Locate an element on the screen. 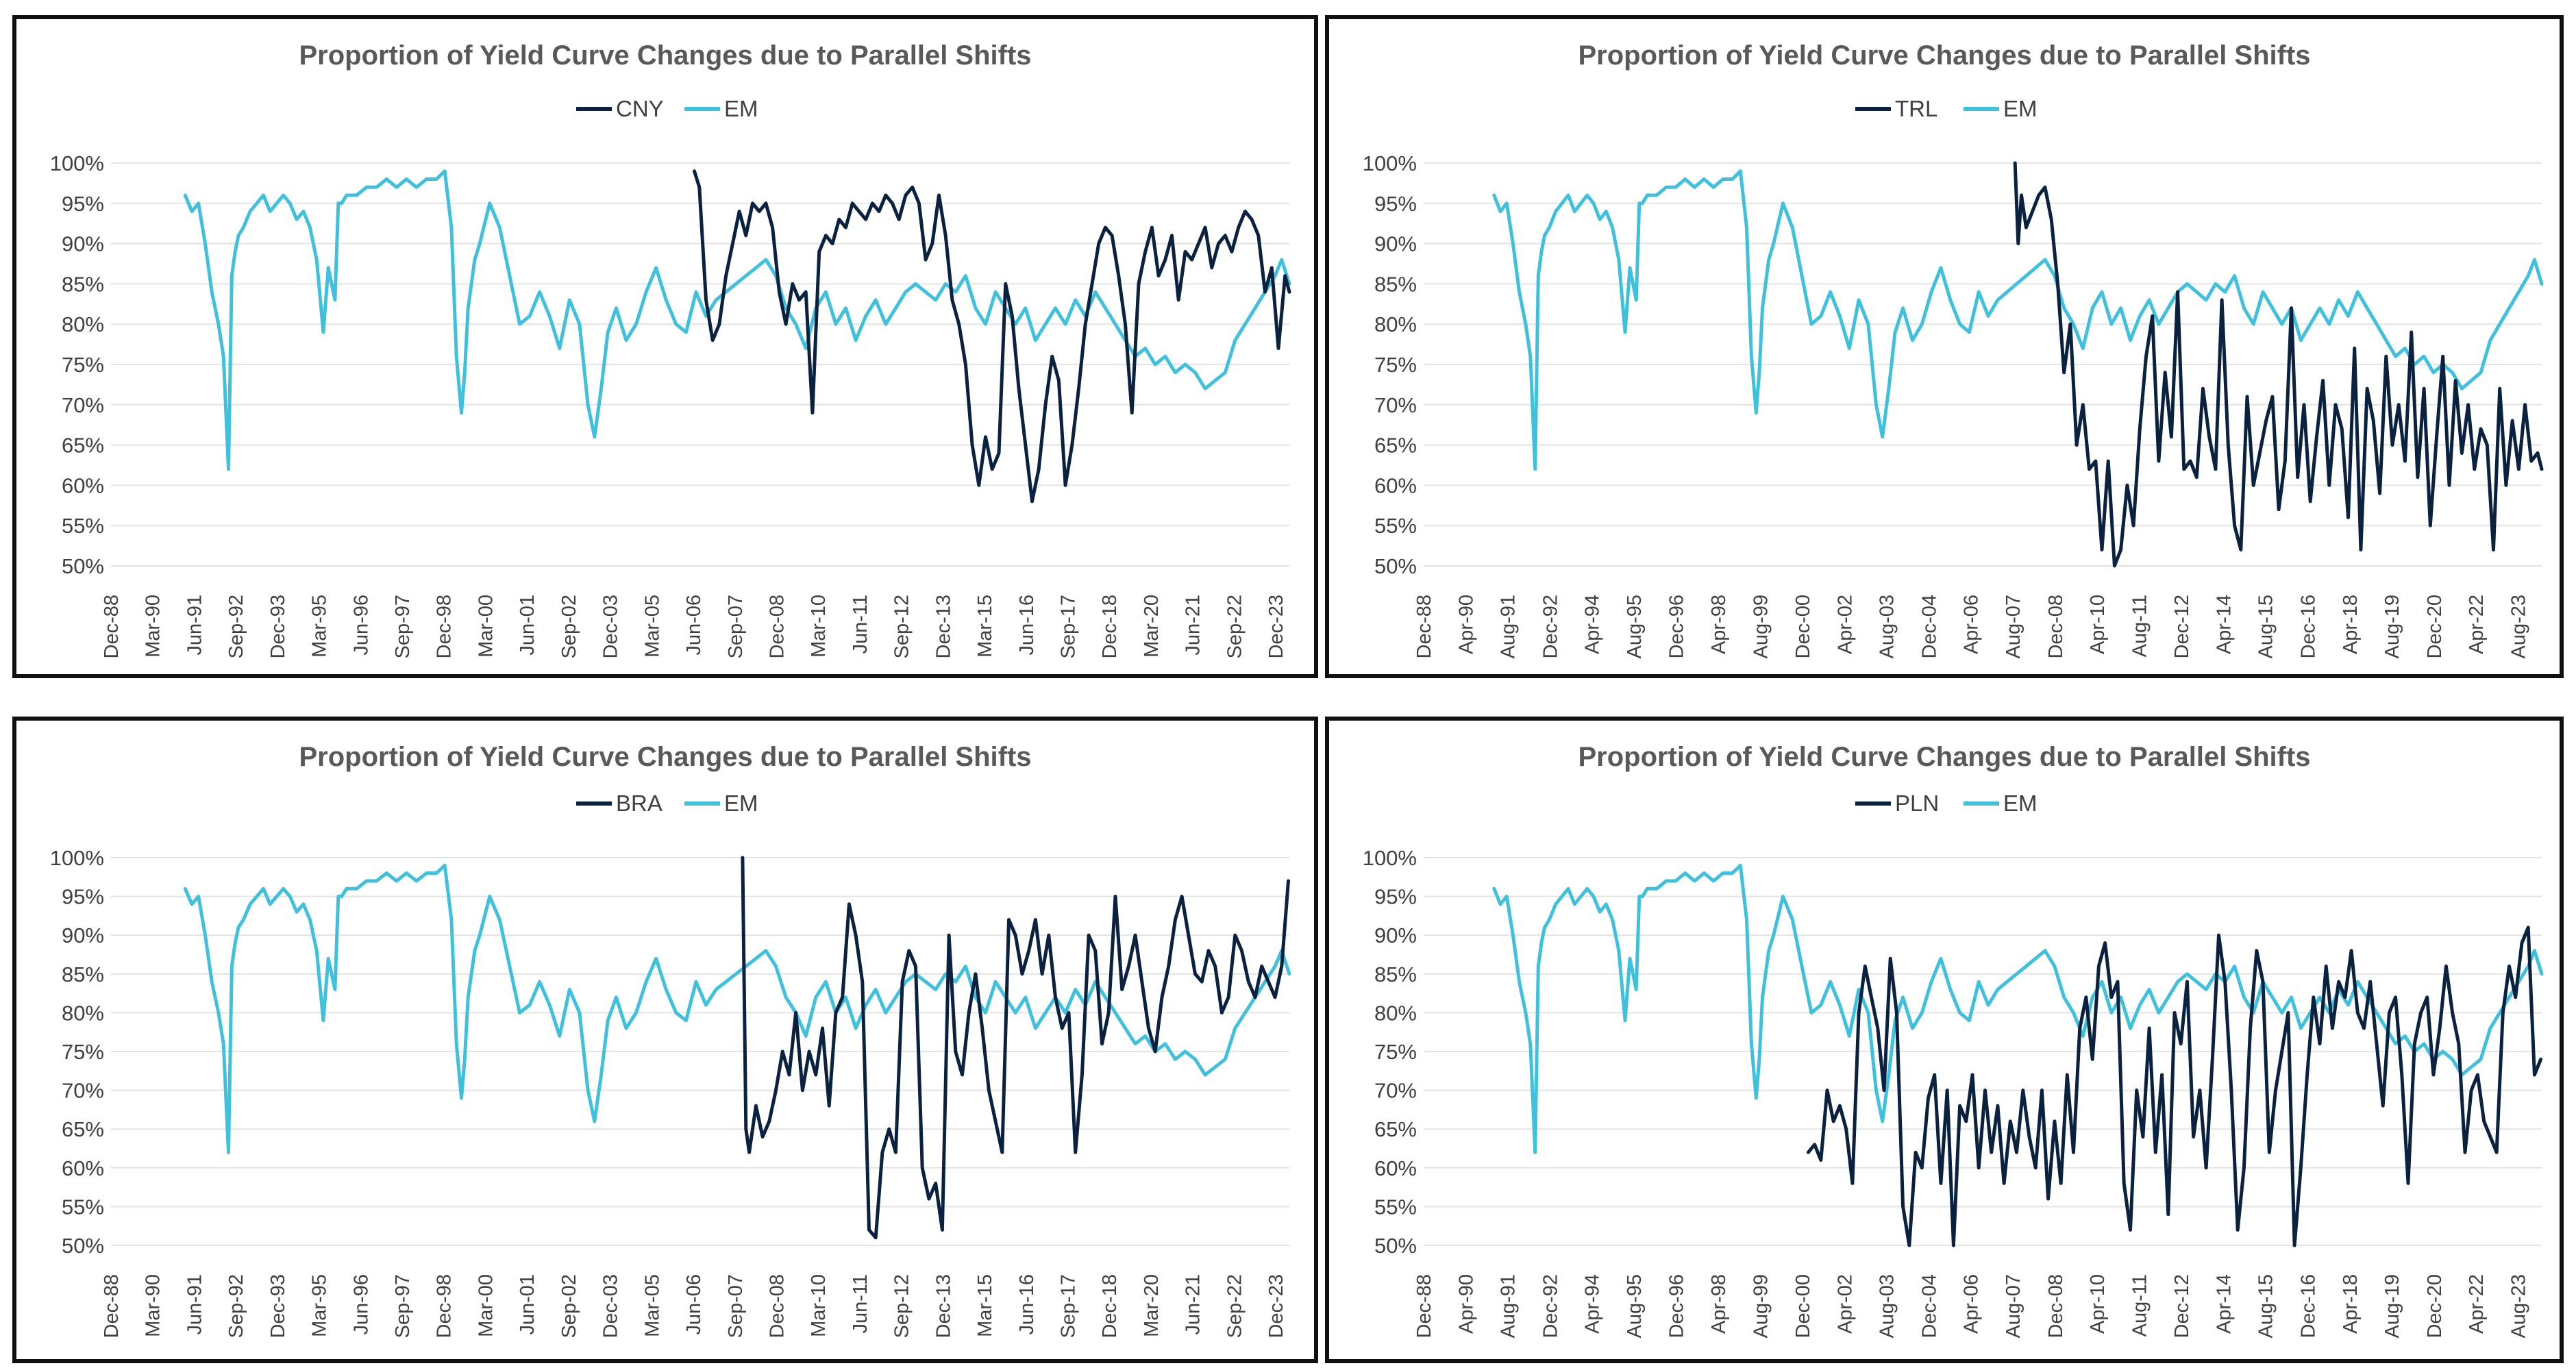  x-tick-label: Jun-01 is located at coordinates (527, 1304).